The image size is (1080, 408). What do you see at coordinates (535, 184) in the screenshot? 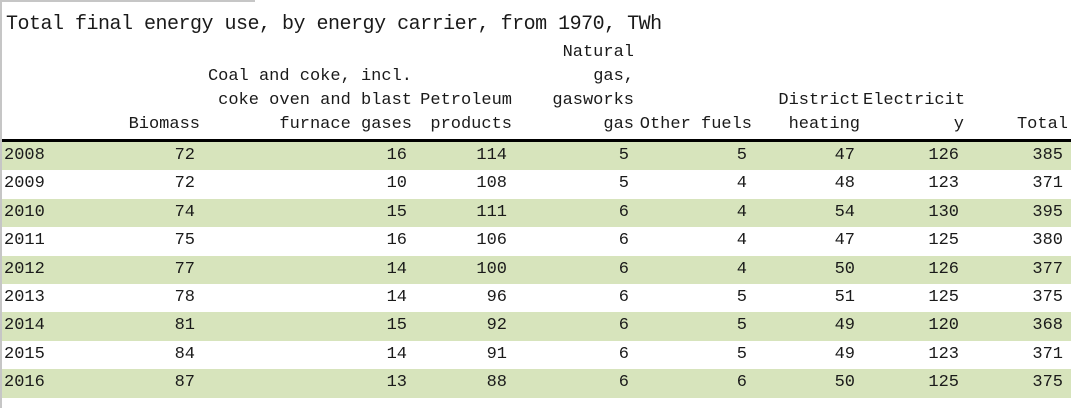
I see `table-row: 2009 72 10 108 5 4 48 123 371` at bounding box center [535, 184].